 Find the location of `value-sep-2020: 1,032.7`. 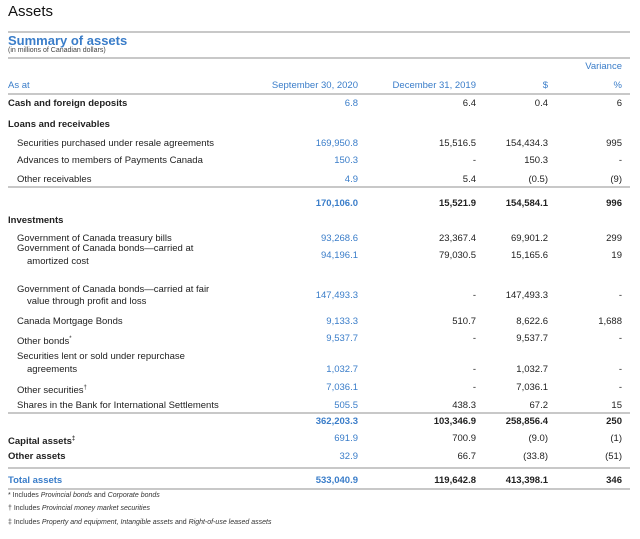

value-sep-2020: 1,032.7 is located at coordinates (342, 369).